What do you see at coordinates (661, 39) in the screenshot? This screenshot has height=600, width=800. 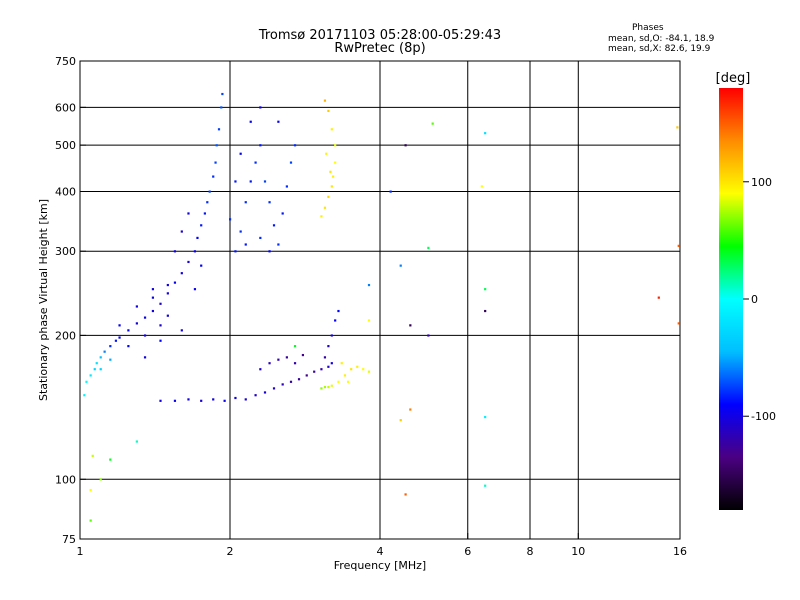 I see `phase-stats-o: mean, sd,O: -84.1, 18.9` at bounding box center [661, 39].